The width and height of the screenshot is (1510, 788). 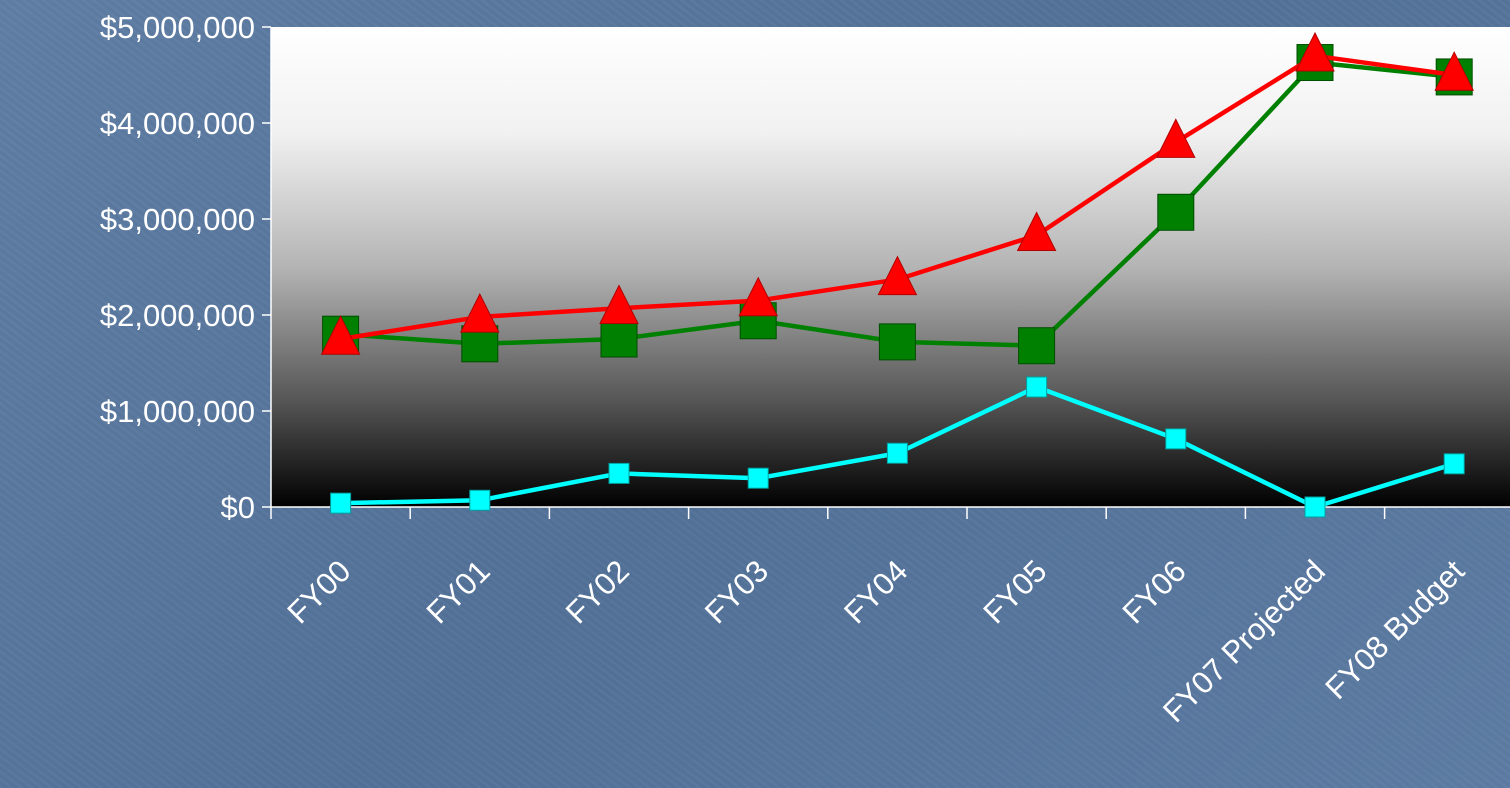 I want to click on y-tick-label: $4,000,000, so click(x=177, y=123).